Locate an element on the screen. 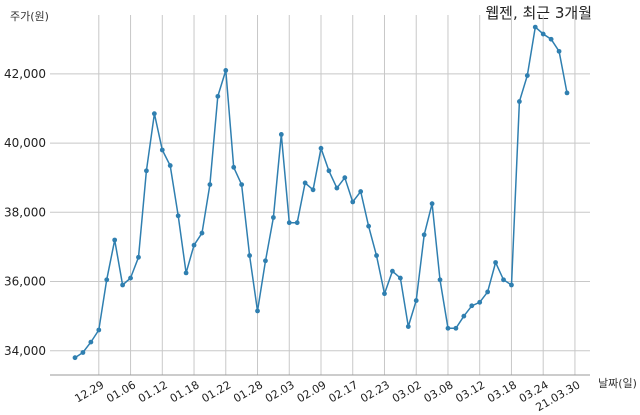 The width and height of the screenshot is (640, 415). x-tick-label: 03.12 is located at coordinates (470, 391).